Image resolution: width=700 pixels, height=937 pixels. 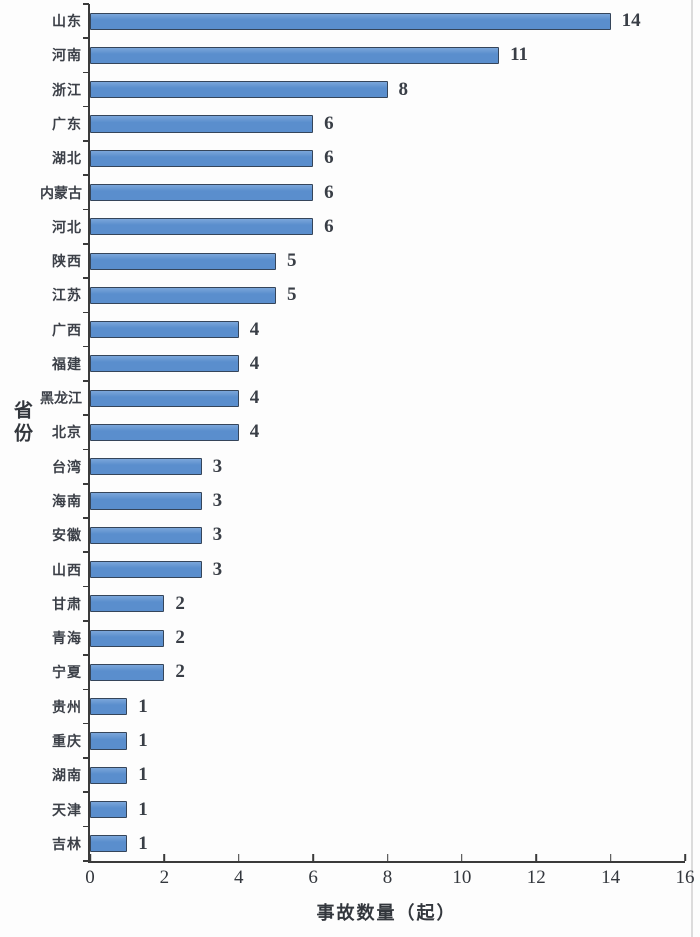 What do you see at coordinates (368, 295) in the screenshot?
I see `chart-row: 江苏 5` at bounding box center [368, 295].